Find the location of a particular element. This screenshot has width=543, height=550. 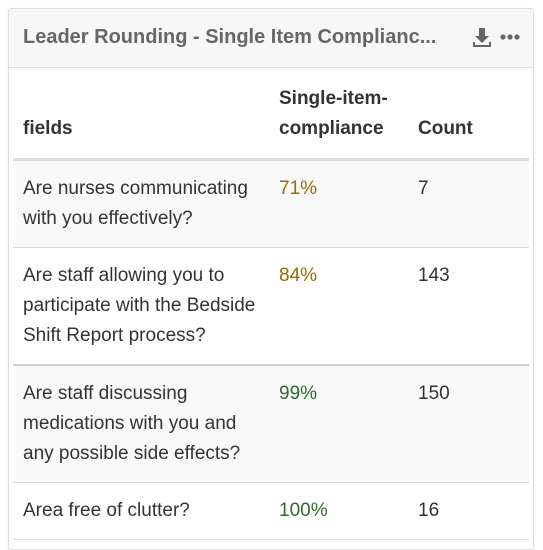

count-cell: 16 is located at coordinates (468, 511).